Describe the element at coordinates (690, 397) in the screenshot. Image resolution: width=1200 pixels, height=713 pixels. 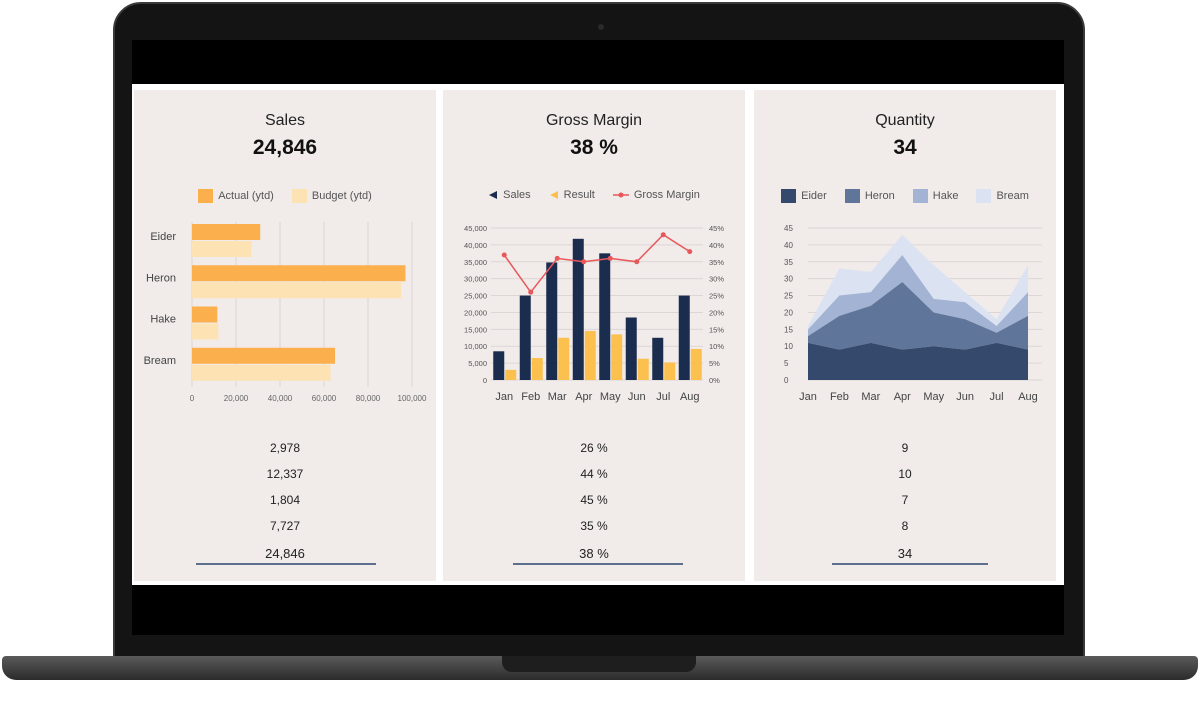
I see `x-tick-label: Aug` at that location.